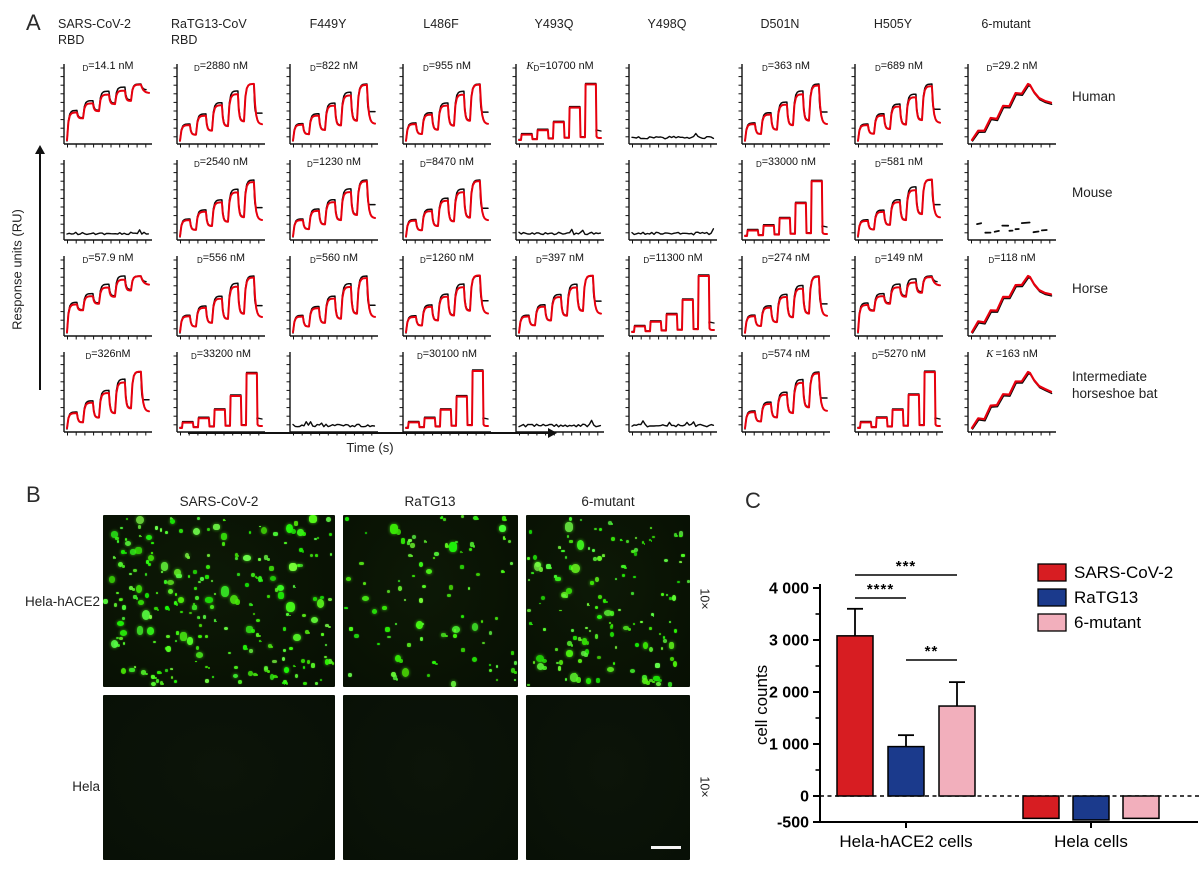 This screenshot has width=1204, height=877. What do you see at coordinates (108, 258) in the screenshot?
I see `kd-value-label: D=57.9 nM` at bounding box center [108, 258].